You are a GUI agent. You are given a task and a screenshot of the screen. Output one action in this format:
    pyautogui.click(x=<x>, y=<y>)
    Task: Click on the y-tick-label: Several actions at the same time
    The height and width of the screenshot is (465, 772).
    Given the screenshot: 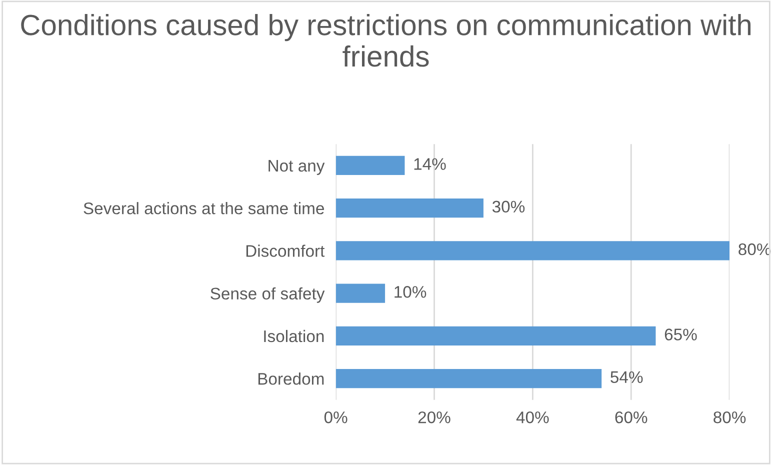 What is the action you would take?
    pyautogui.click(x=204, y=208)
    